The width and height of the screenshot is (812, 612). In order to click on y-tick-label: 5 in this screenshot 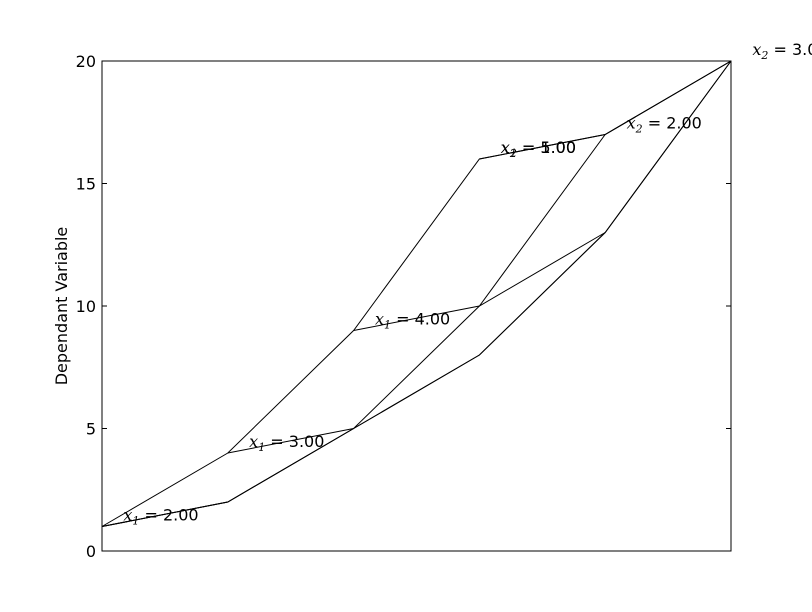, I will do `click(91, 429)`.